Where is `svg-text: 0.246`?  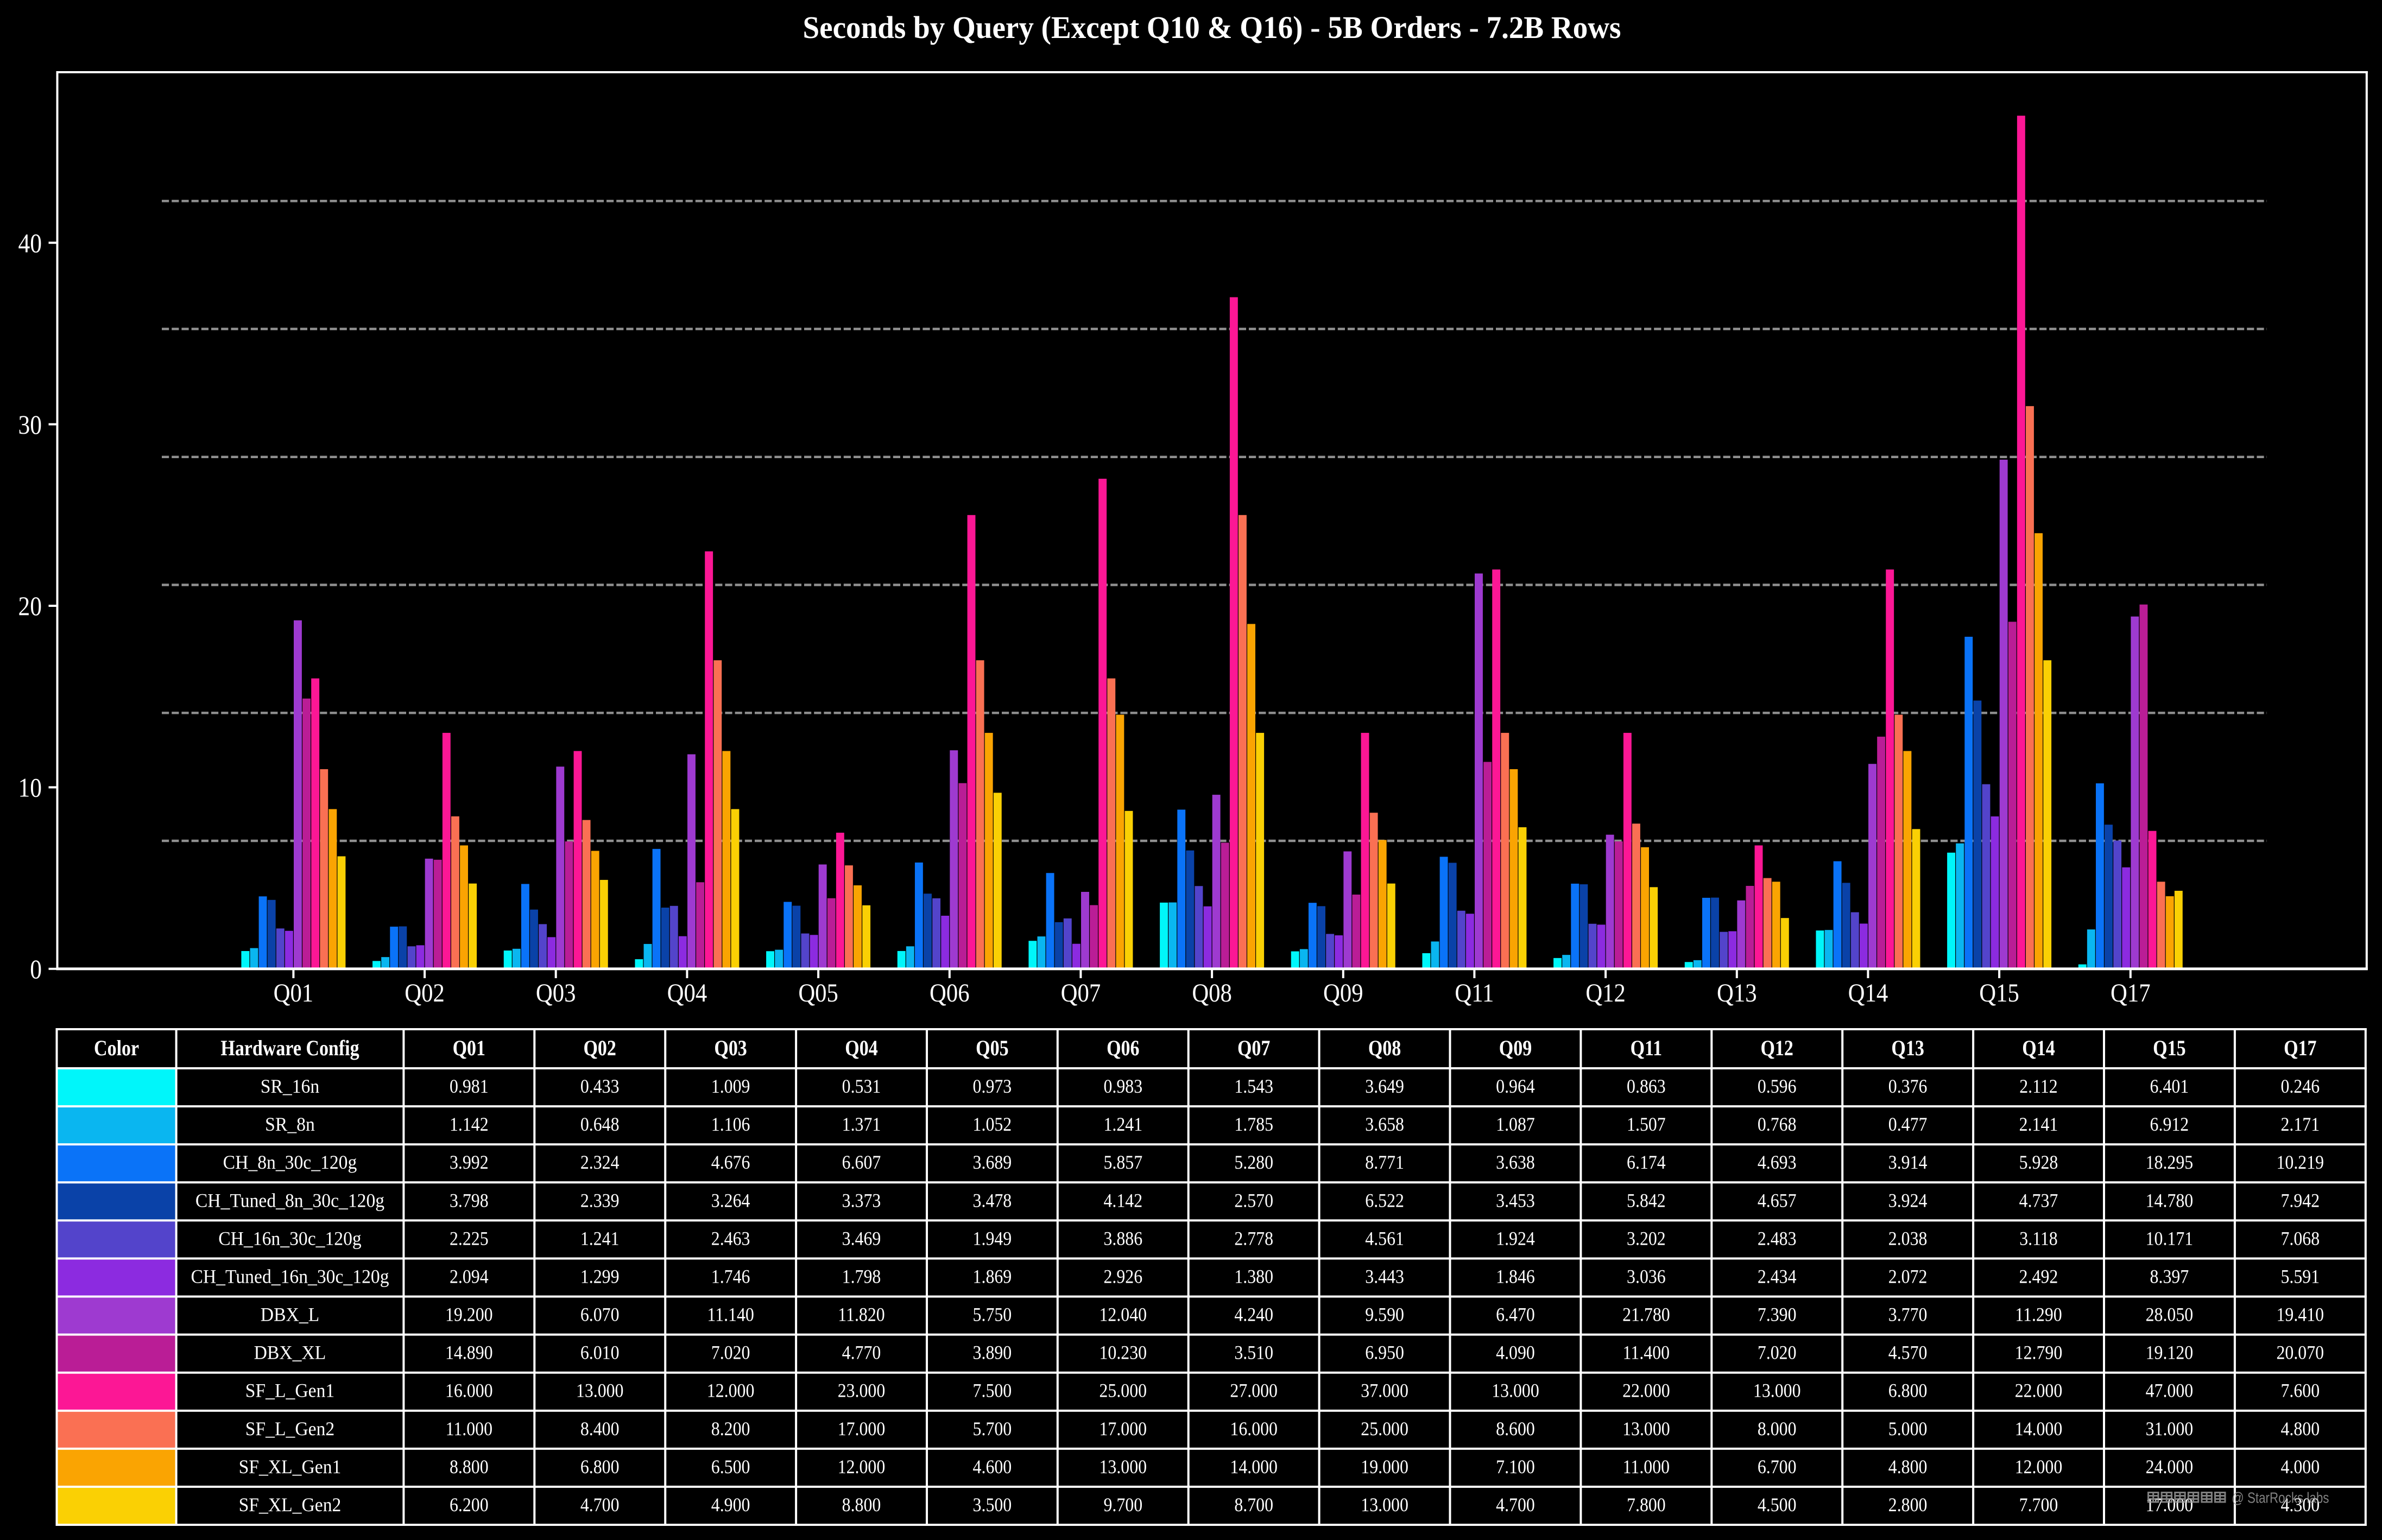
svg-text: 0.246 is located at coordinates (2300, 1086).